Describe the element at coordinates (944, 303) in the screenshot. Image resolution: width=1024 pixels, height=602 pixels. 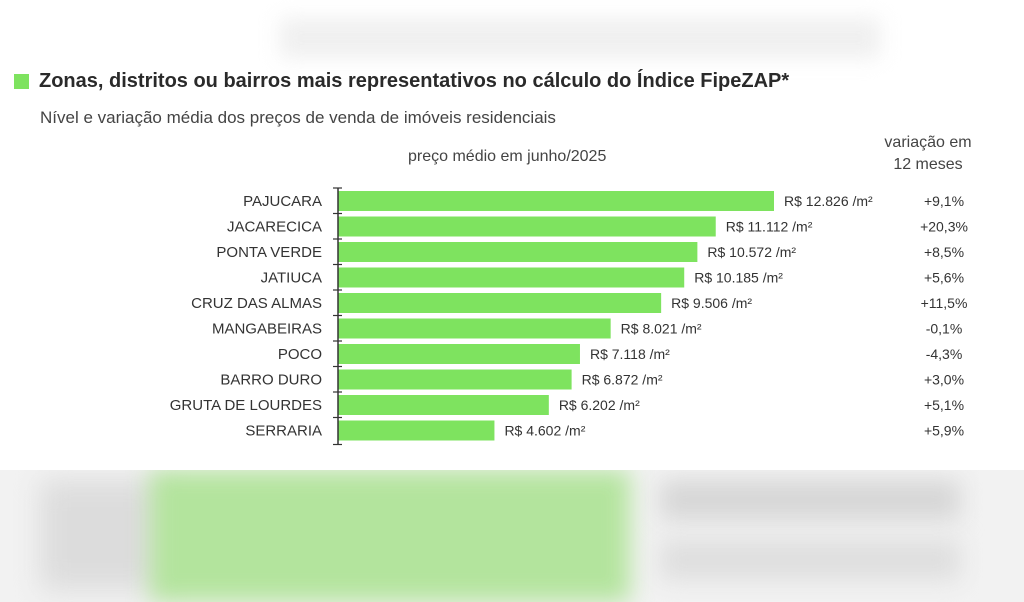
I see `variation-label-cruz-das-almas: +11,5%` at that location.